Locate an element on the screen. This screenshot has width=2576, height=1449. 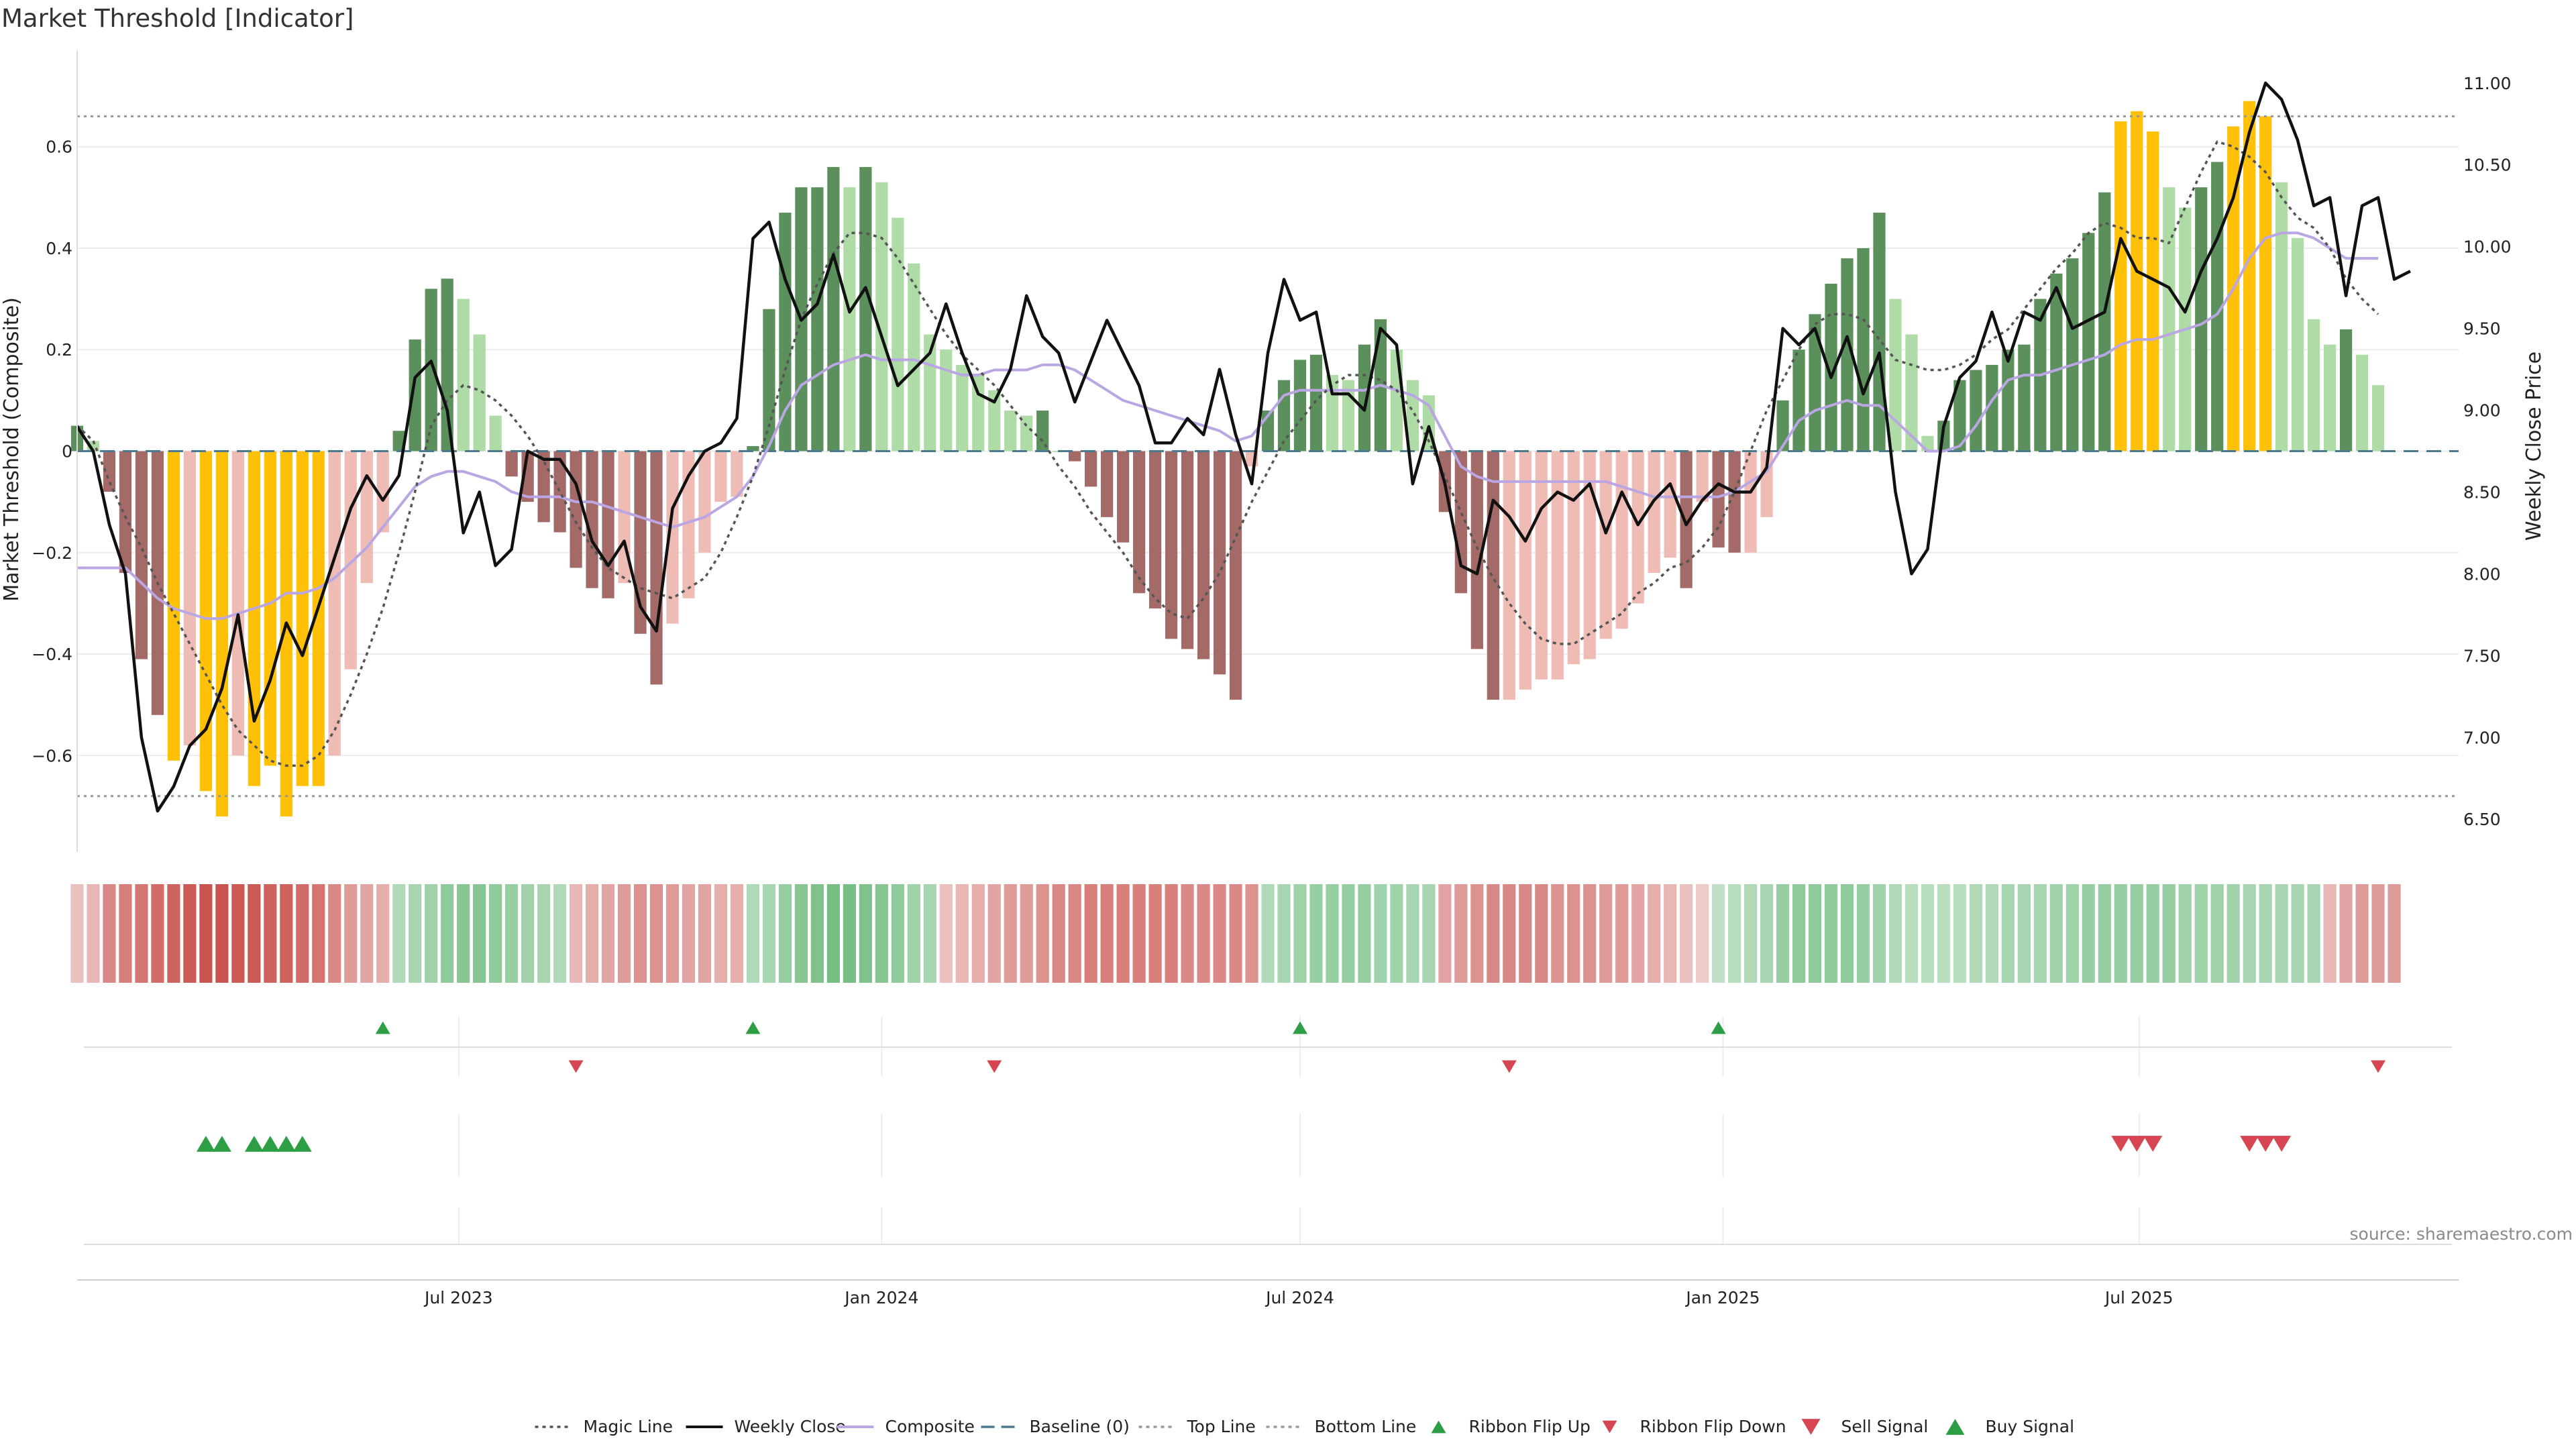
ribbon-flip-up-marker is located at coordinates (382, 1027).